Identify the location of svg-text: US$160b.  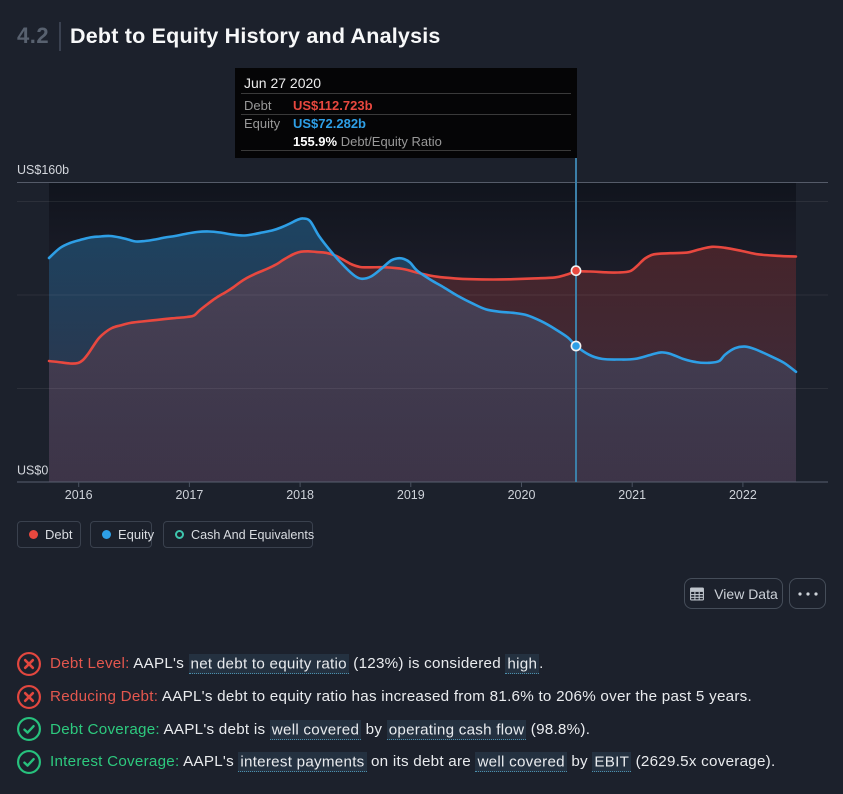
(43, 170).